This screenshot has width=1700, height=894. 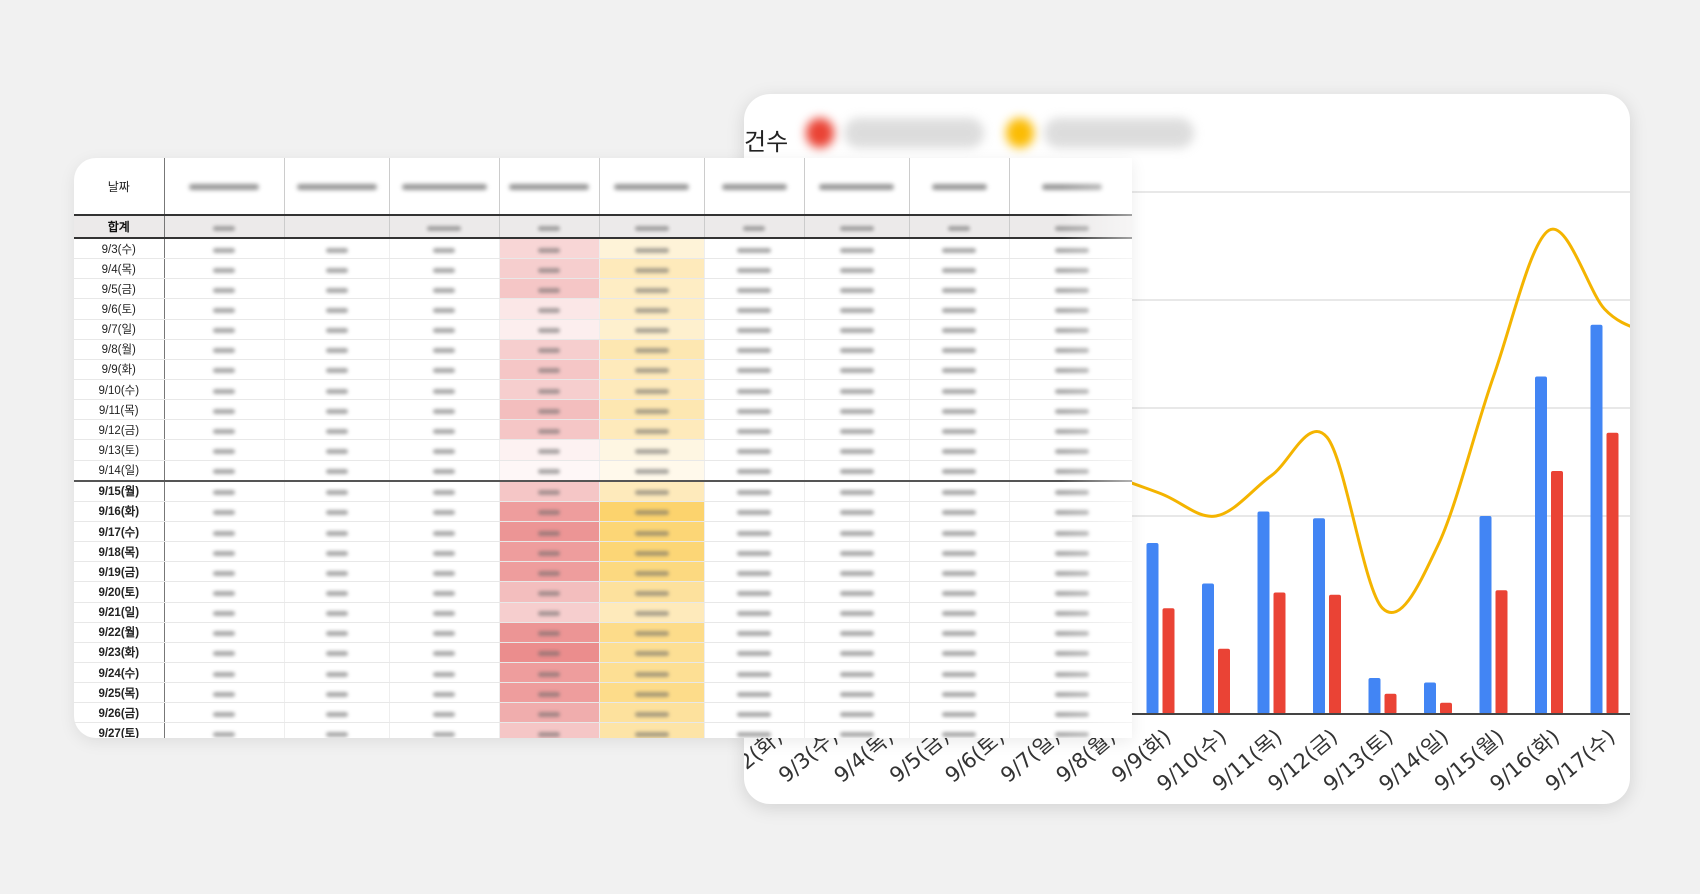 What do you see at coordinates (119, 572) in the screenshot?
I see `date-cell: 9/19(금)` at bounding box center [119, 572].